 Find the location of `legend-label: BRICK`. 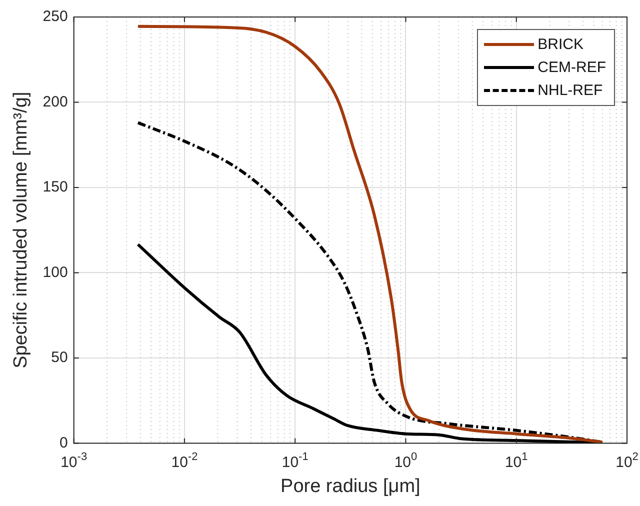

legend-label: BRICK is located at coordinates (561, 44).